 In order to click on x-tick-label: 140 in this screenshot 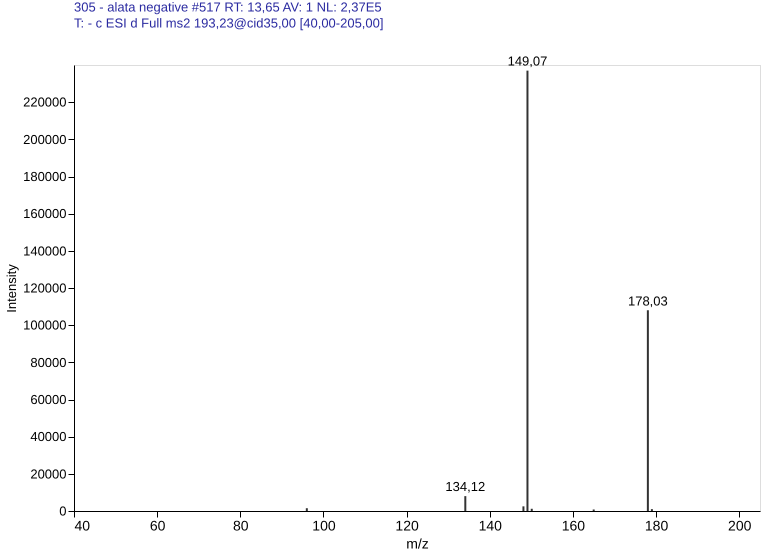, I will do `click(490, 526)`.